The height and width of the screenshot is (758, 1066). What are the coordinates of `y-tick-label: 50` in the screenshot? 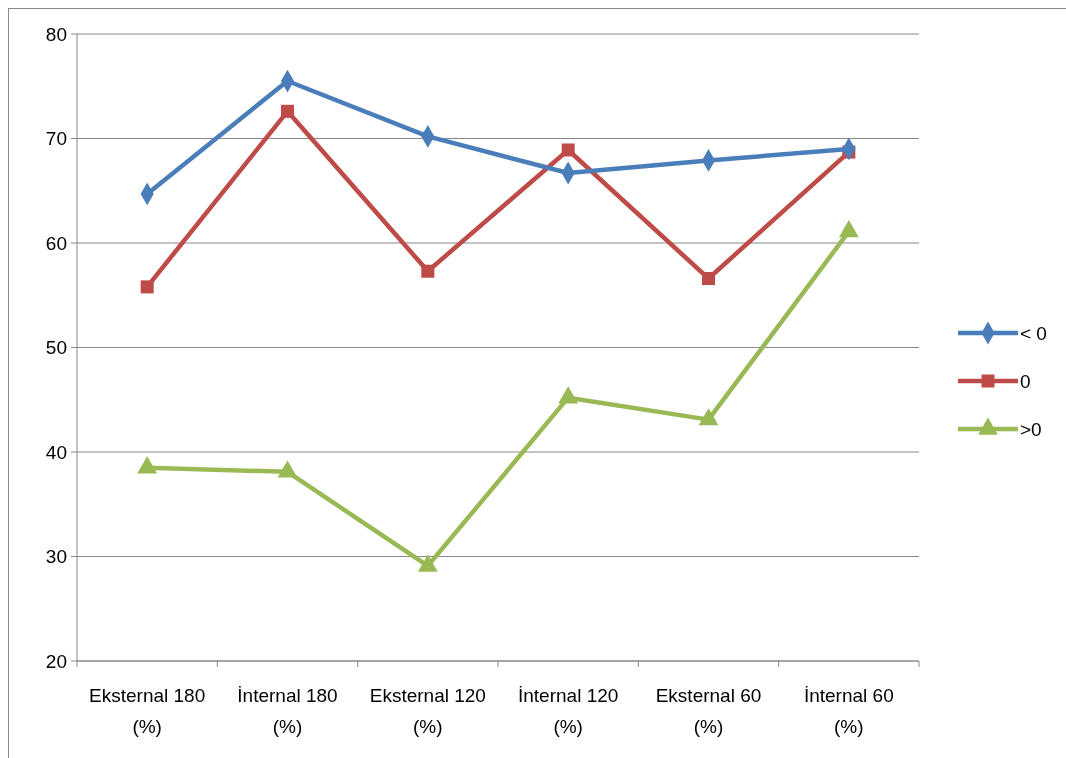 It's located at (56, 348).